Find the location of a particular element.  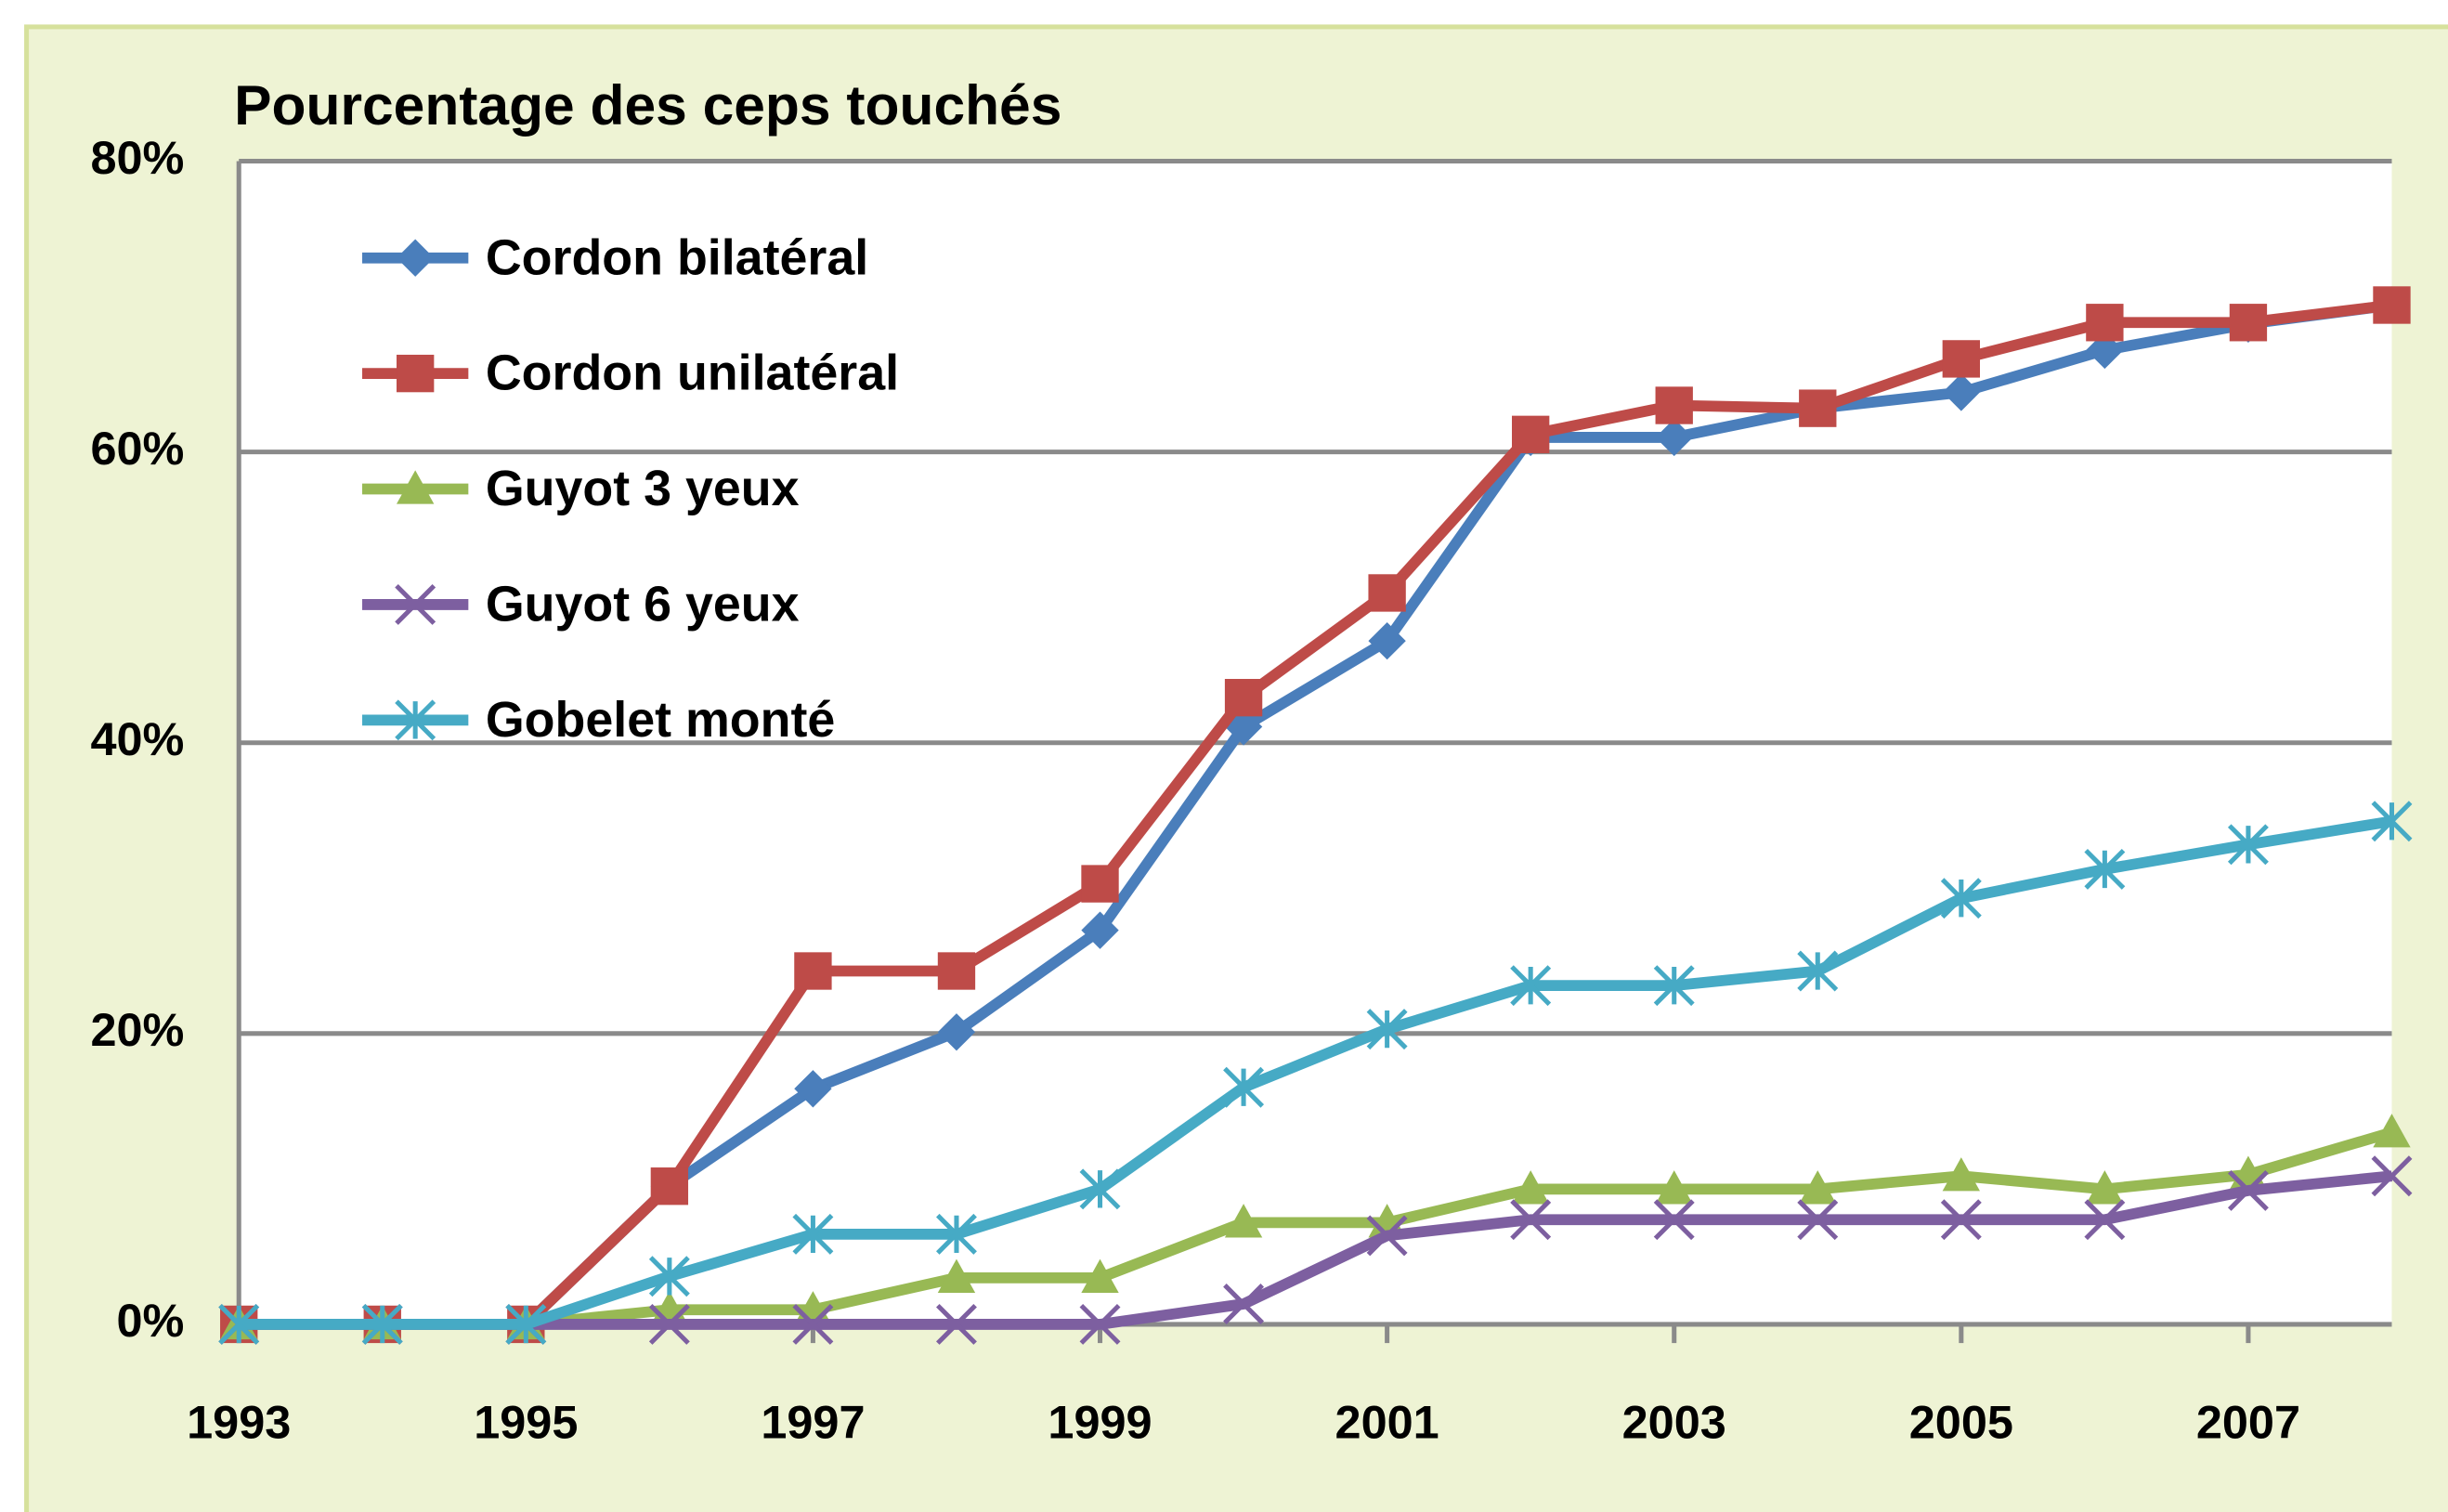

x-tick-label: 1997 is located at coordinates (813, 1423).